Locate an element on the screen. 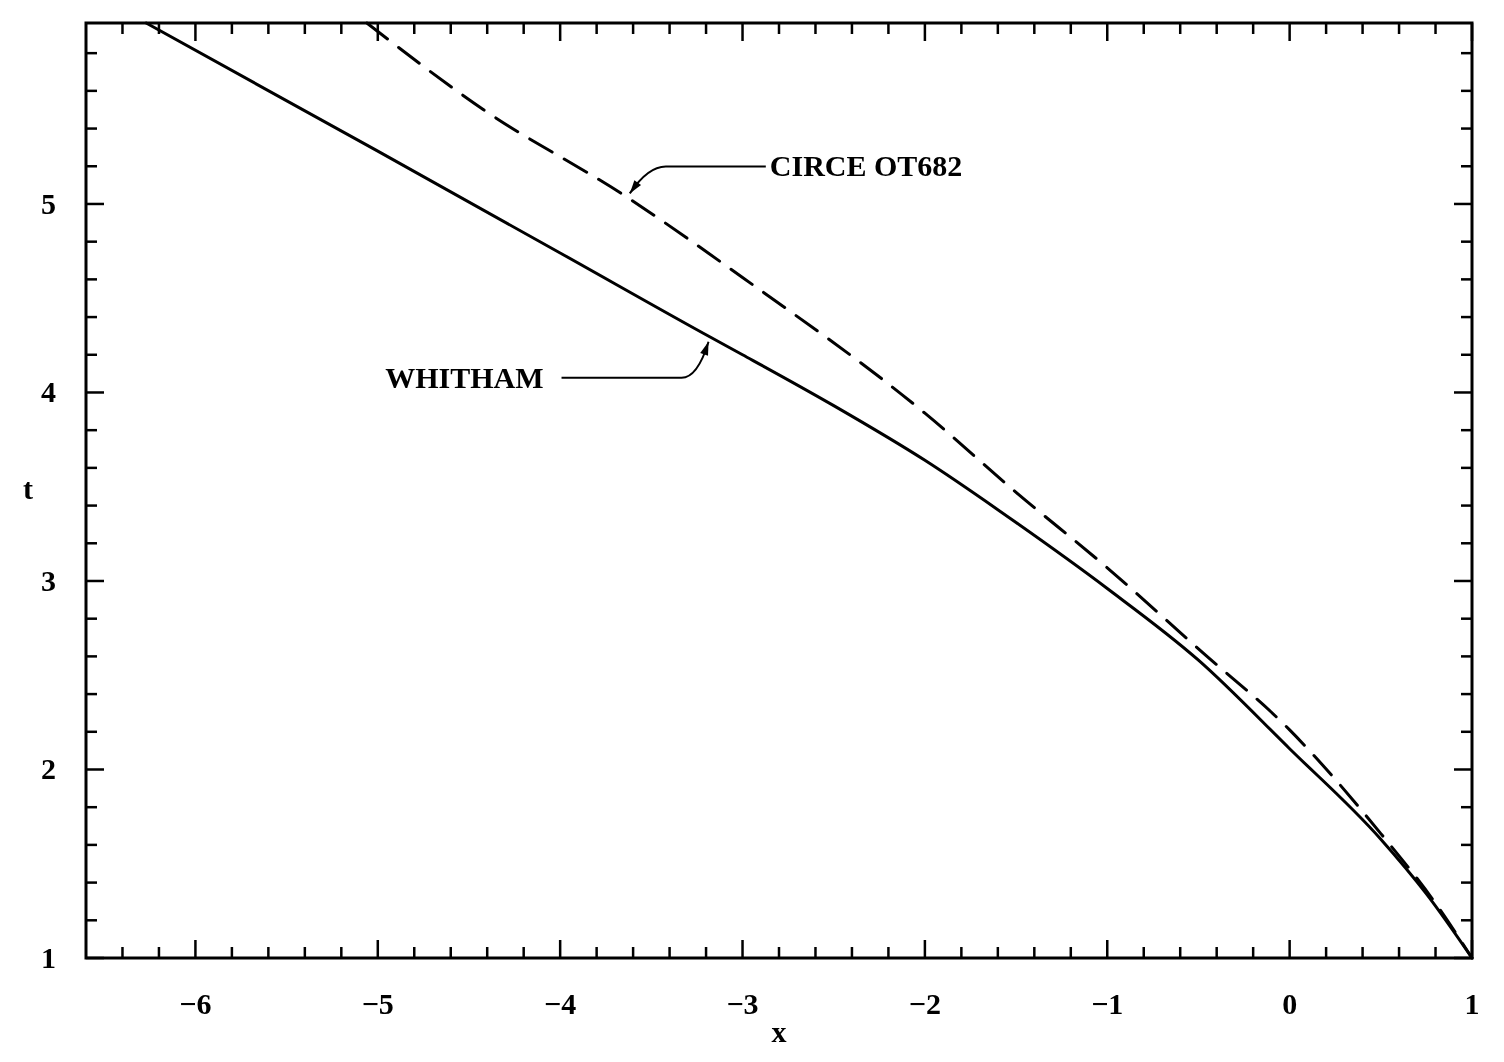 The width and height of the screenshot is (1504, 1062). annotation: CIRCE OT682 is located at coordinates (866, 166).